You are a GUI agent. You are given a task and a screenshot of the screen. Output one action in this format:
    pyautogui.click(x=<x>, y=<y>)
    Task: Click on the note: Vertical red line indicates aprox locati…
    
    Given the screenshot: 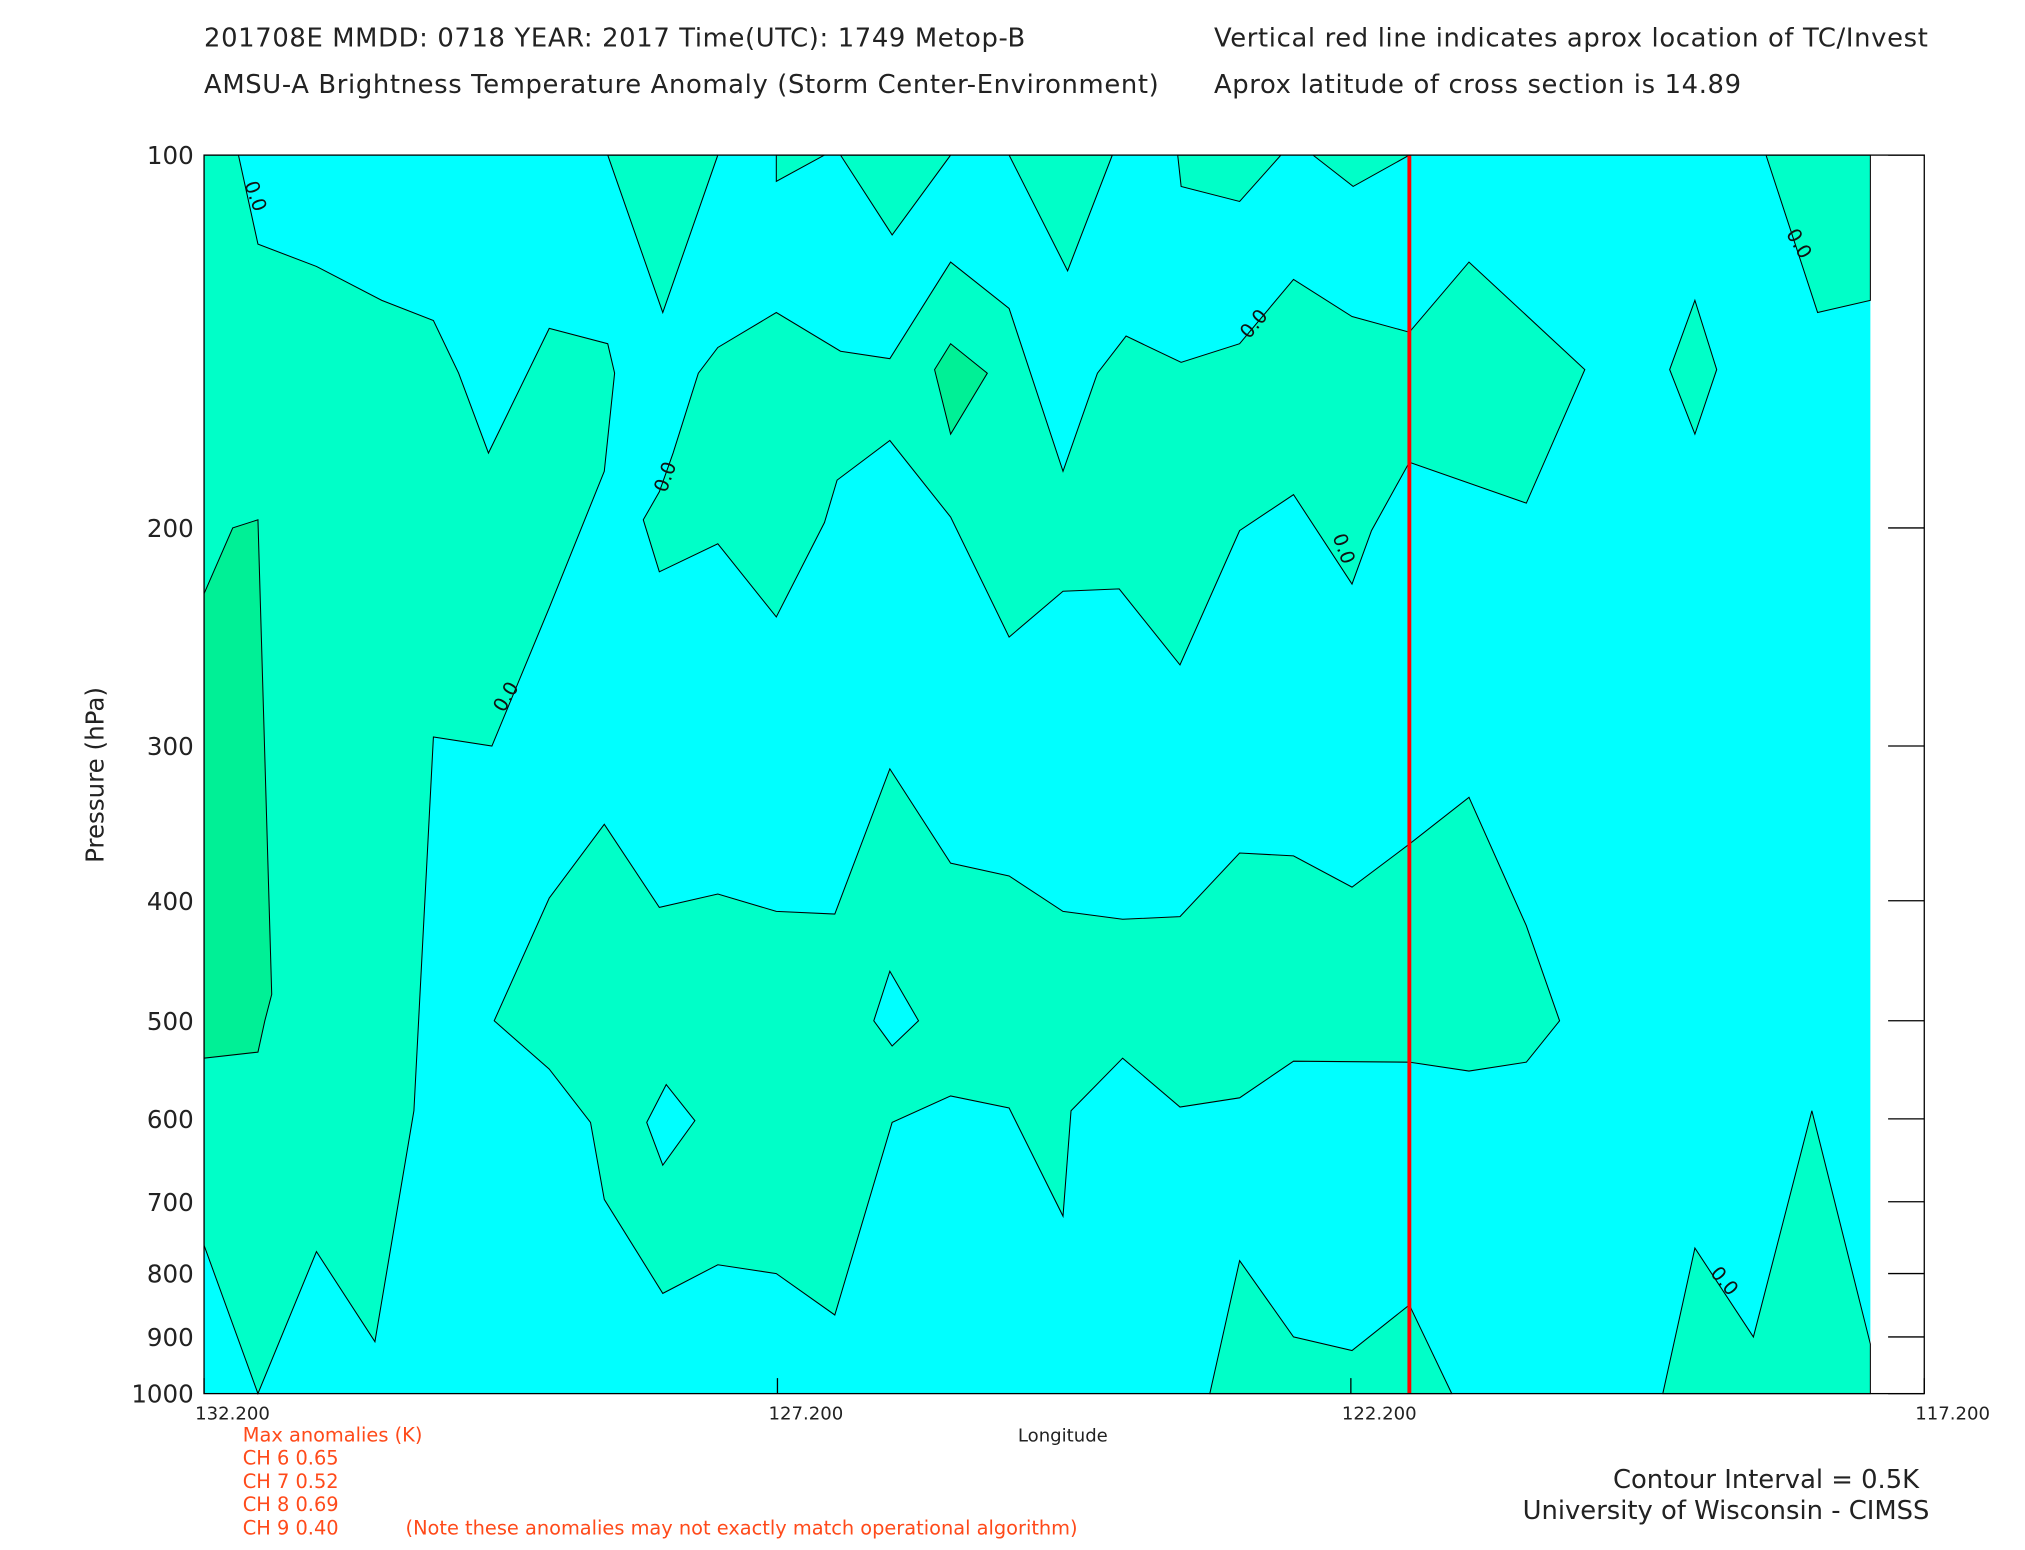 What is the action you would take?
    pyautogui.click(x=1571, y=39)
    